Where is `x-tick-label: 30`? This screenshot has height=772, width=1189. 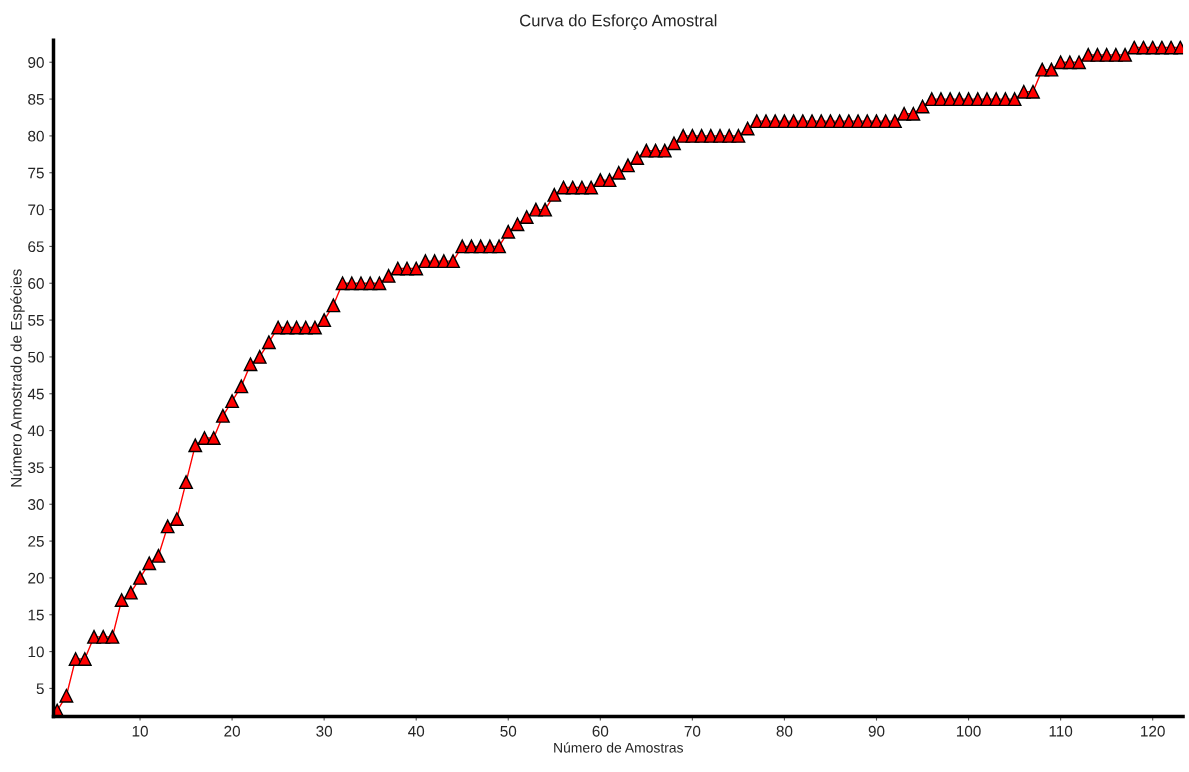
x-tick-label: 30 is located at coordinates (324, 731).